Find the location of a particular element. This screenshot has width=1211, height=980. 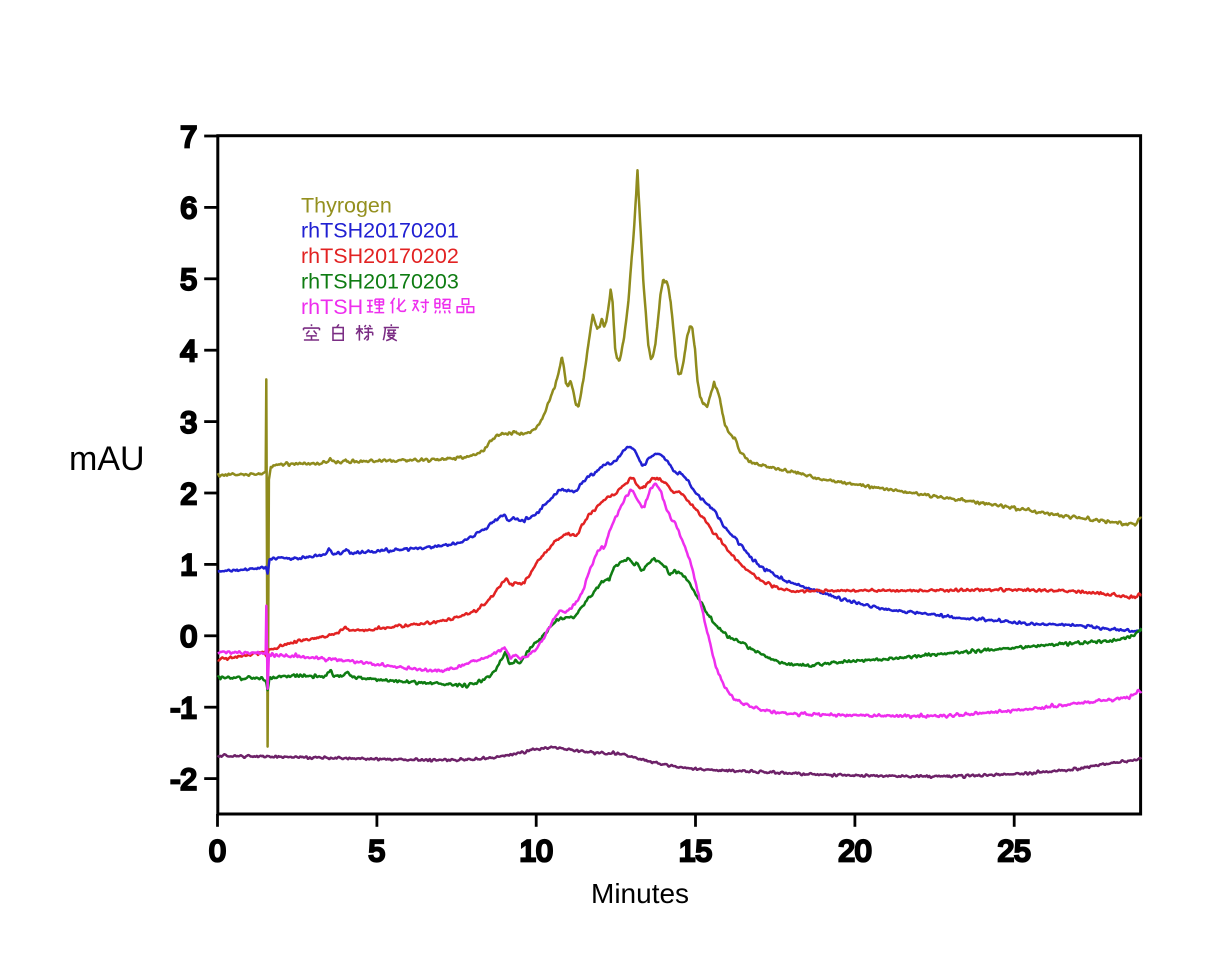

svg-text: 3 is located at coordinates (188, 422).